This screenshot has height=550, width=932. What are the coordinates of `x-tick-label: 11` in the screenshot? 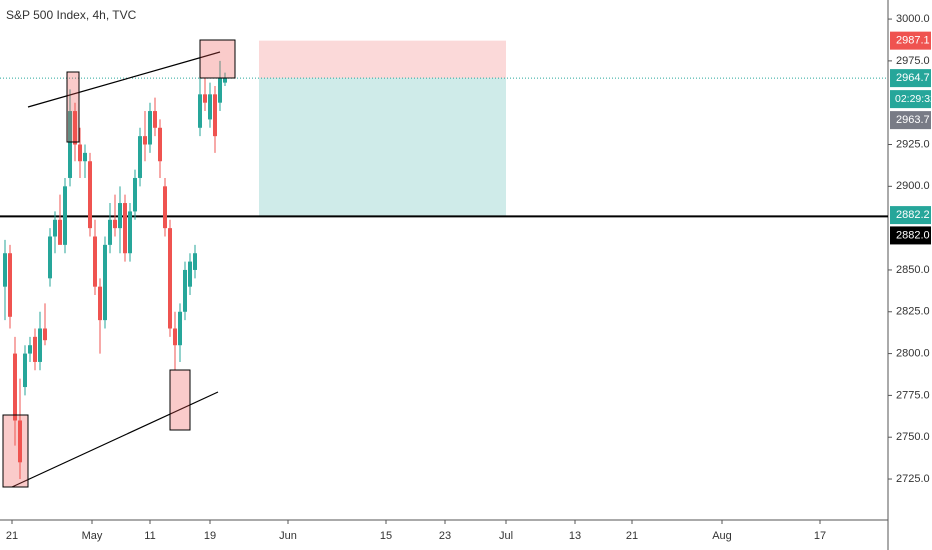 It's located at (149, 536).